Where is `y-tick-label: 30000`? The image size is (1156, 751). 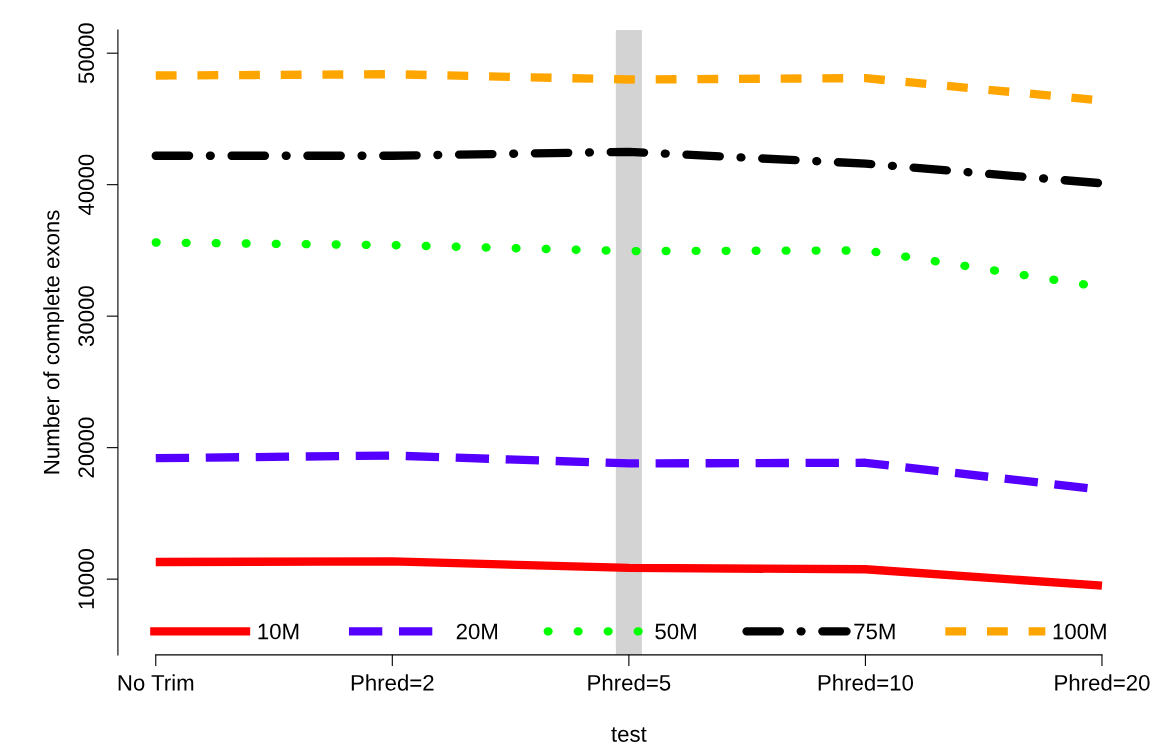 y-tick-label: 30000 is located at coordinates (86, 316).